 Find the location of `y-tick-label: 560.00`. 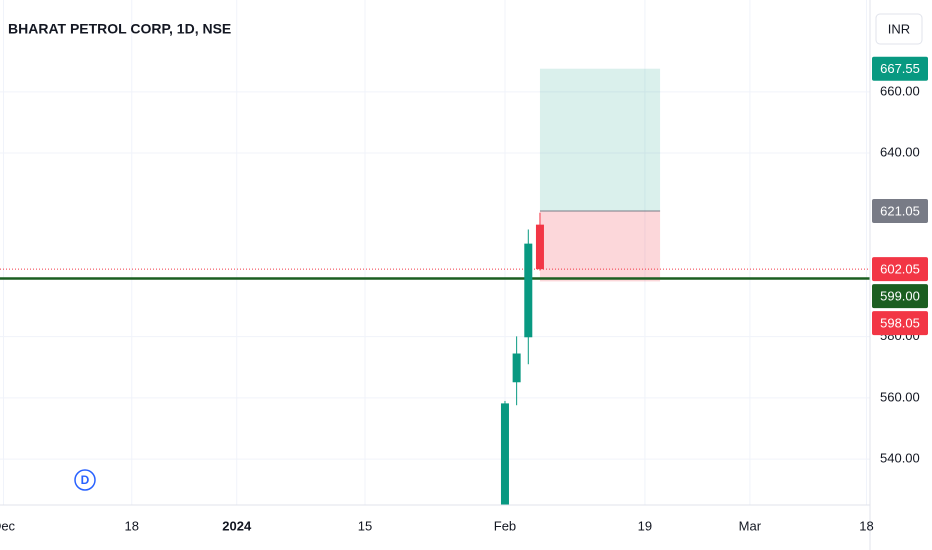

y-tick-label: 560.00 is located at coordinates (900, 396).